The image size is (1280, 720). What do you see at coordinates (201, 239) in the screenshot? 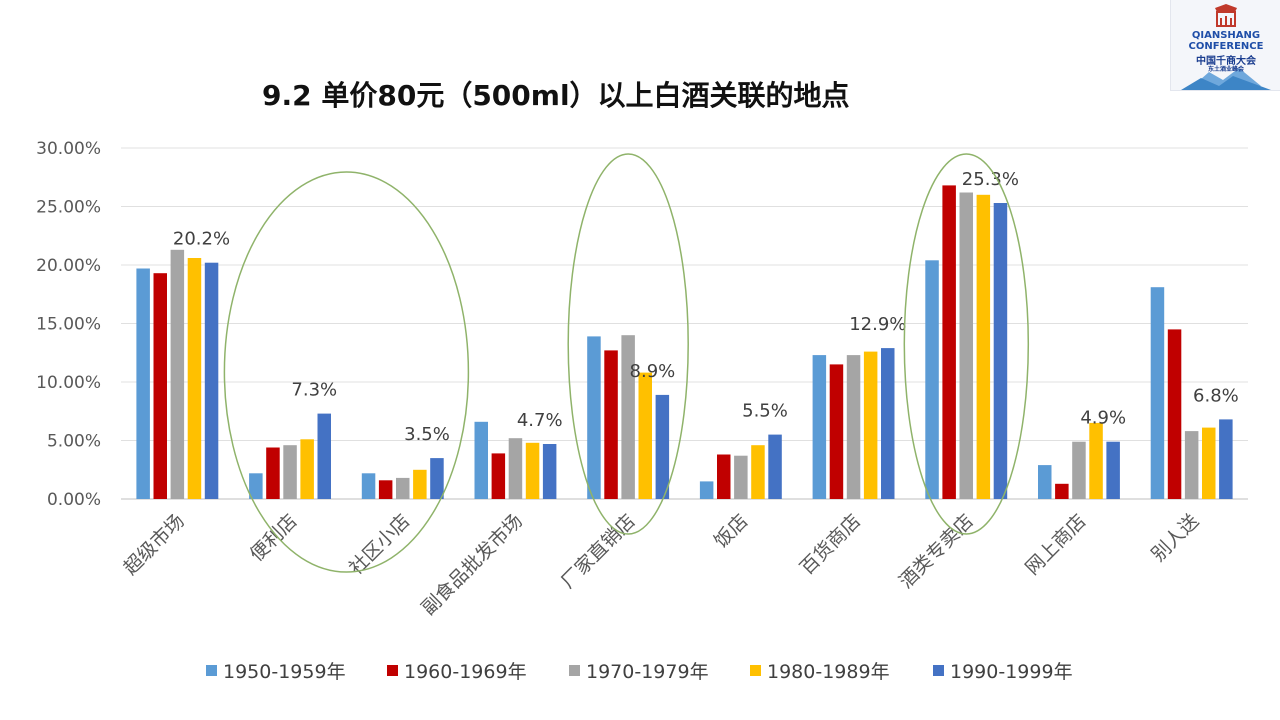
I see `data-label: 20.2%` at bounding box center [201, 239].